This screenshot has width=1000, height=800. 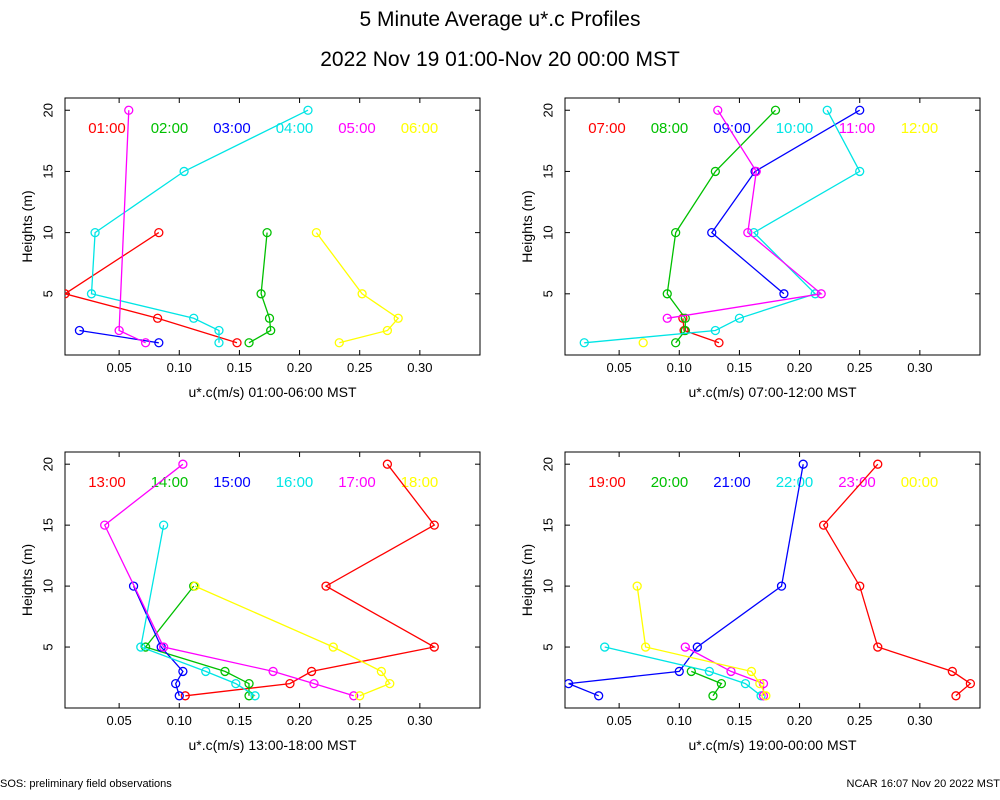 What do you see at coordinates (86, 784) in the screenshot?
I see `footer-left-note: SOS: preliminary field observations` at bounding box center [86, 784].